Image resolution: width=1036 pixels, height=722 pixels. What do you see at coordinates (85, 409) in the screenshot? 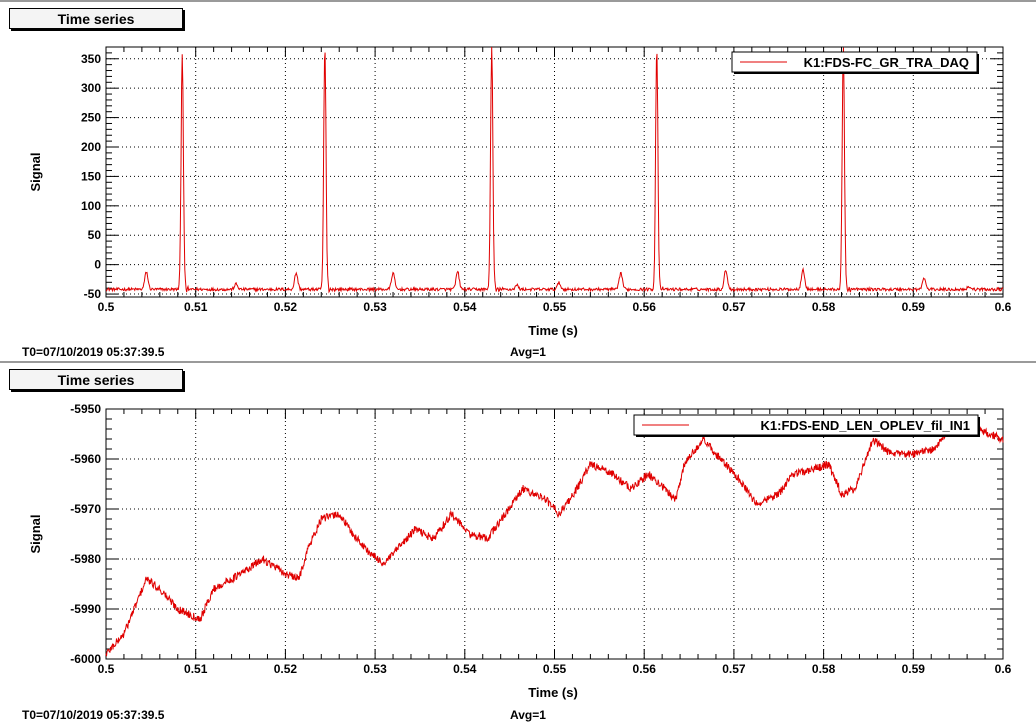
I see `y-tick-label: -5950` at bounding box center [85, 409].